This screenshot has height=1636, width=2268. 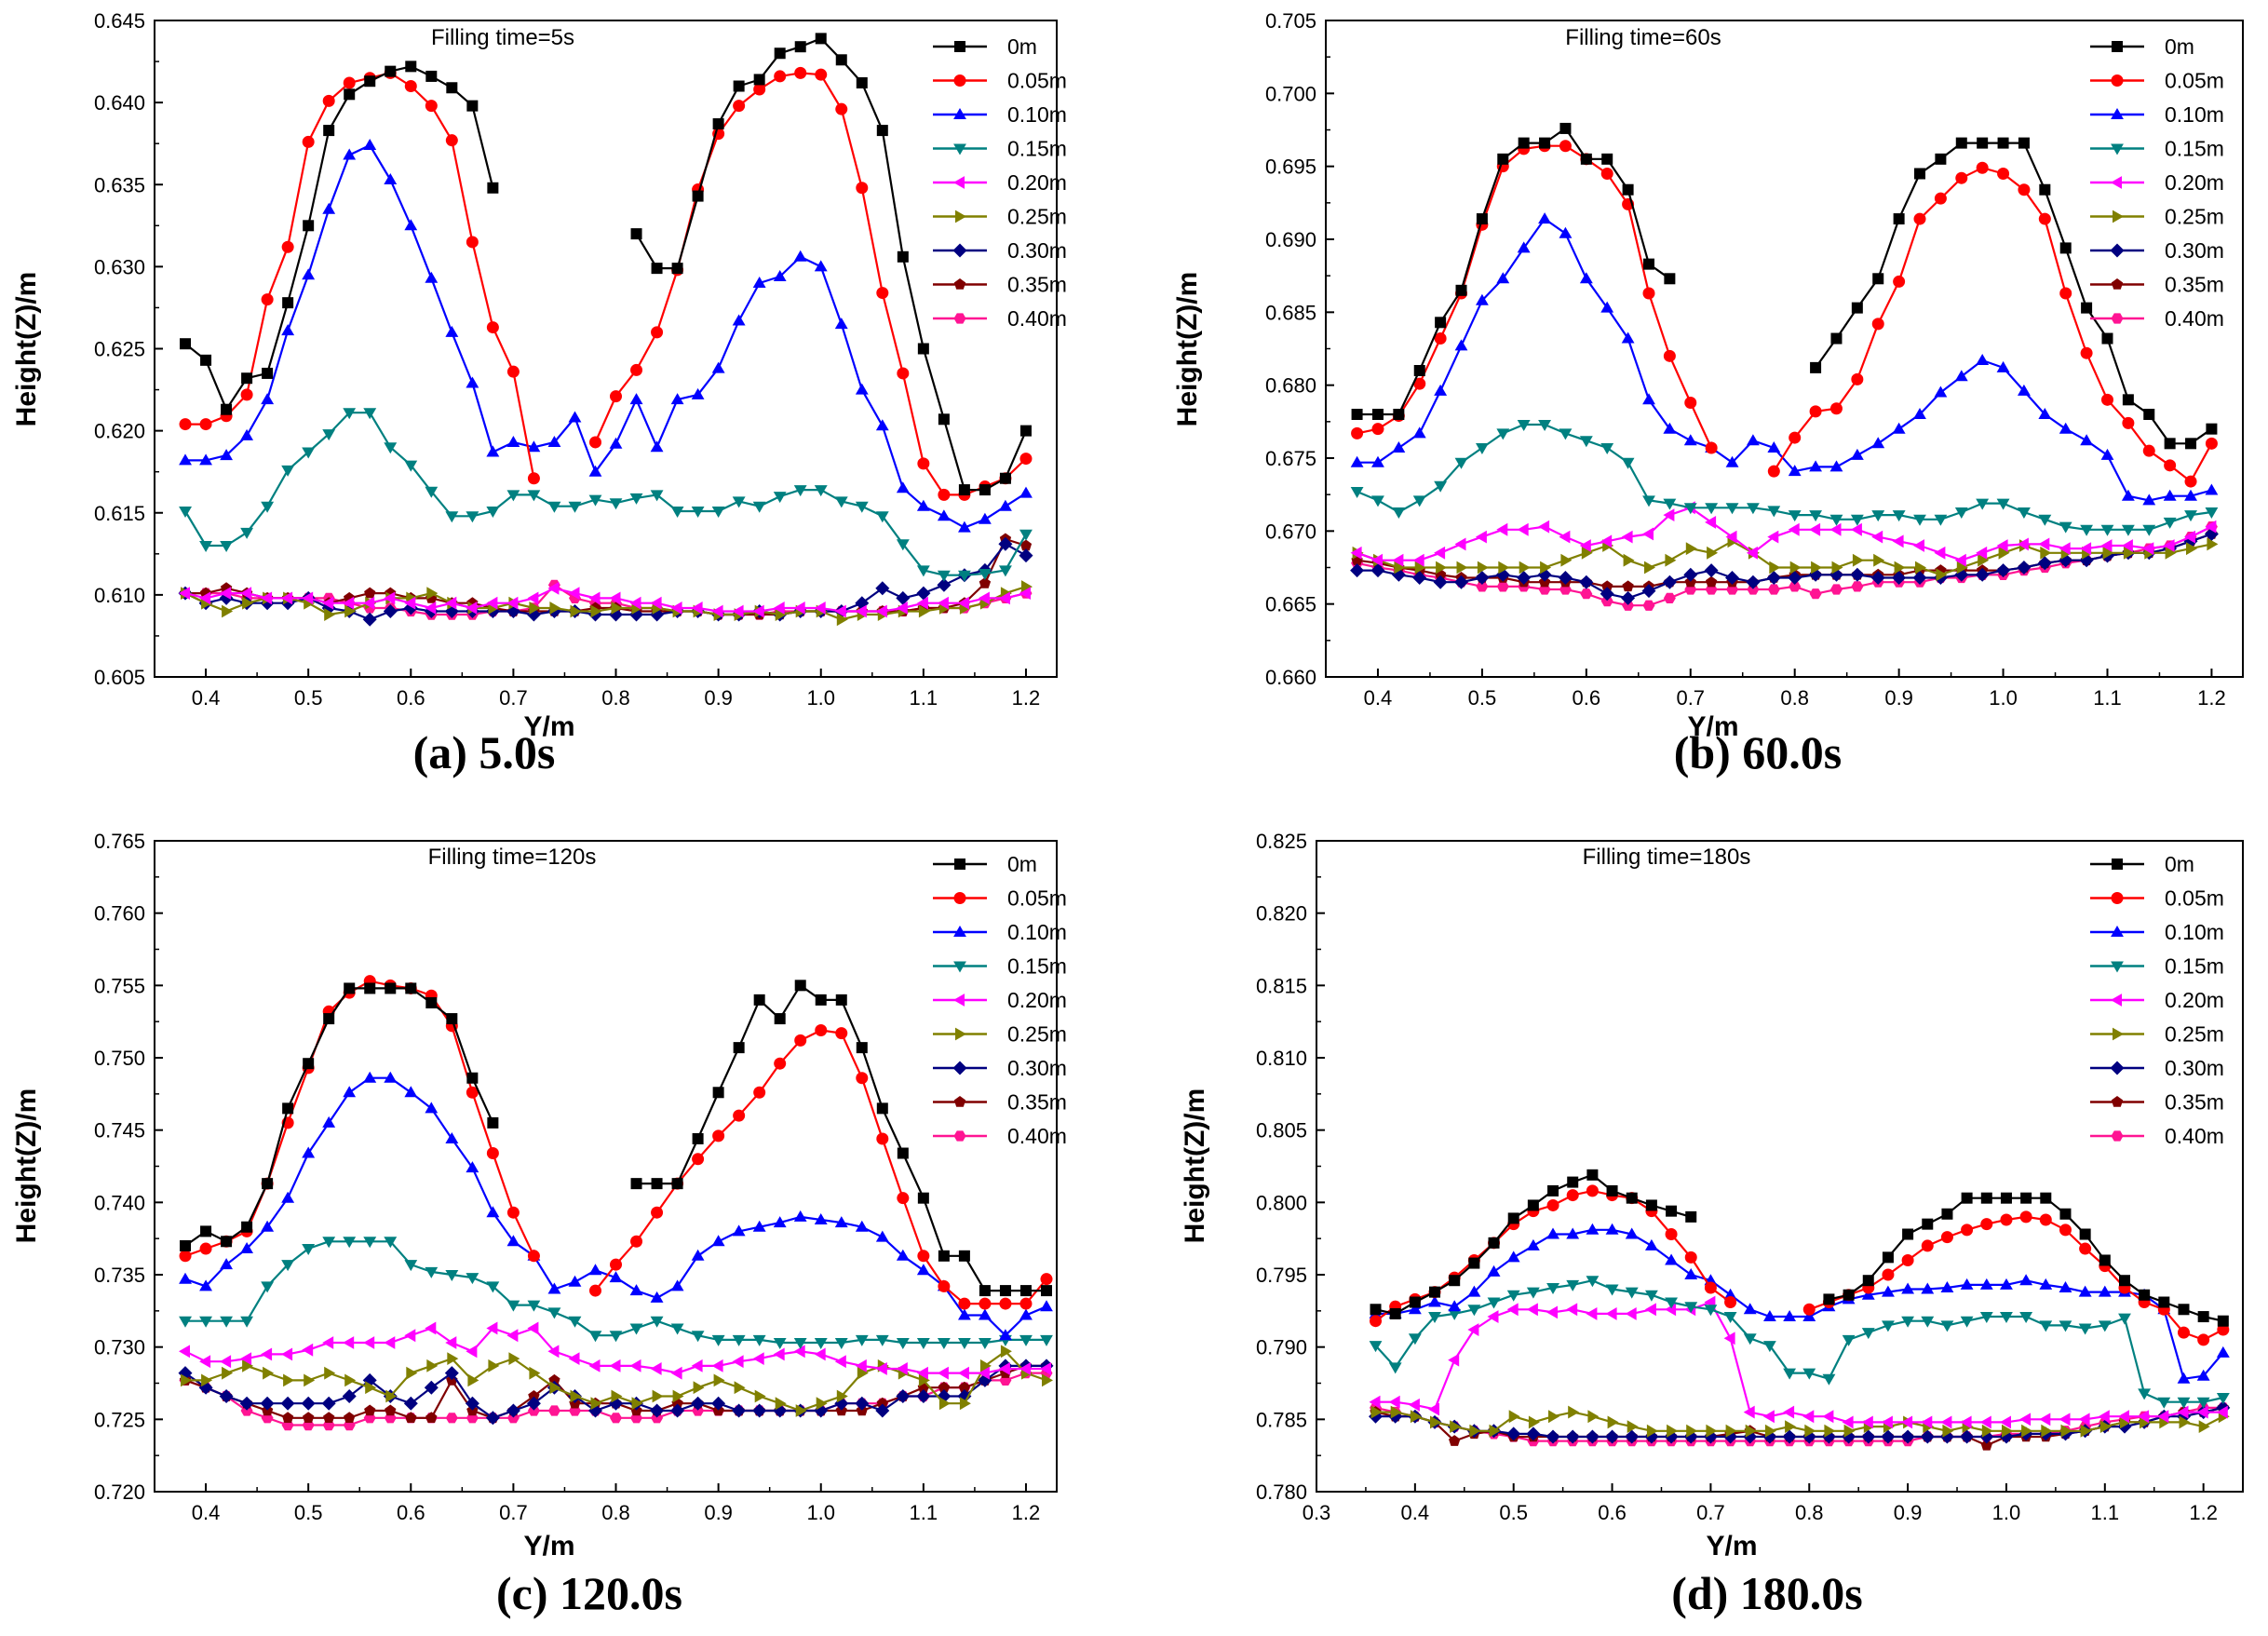 I want to click on y-tick-label: 0.670, so click(x=1291, y=531).